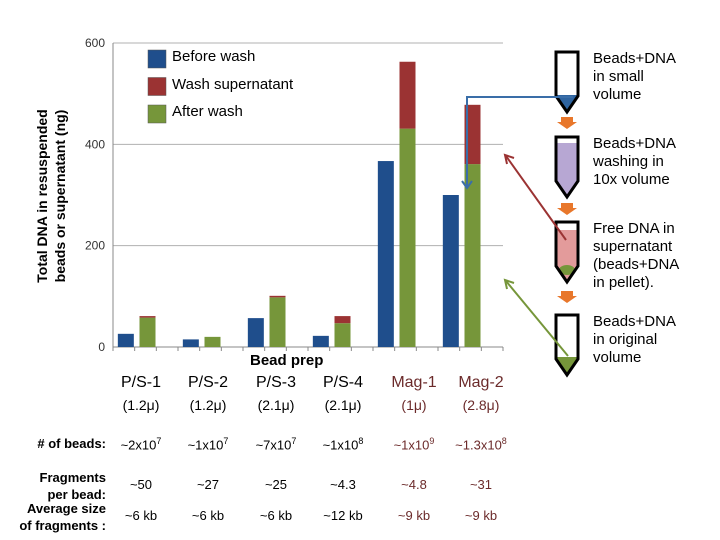  Describe the element at coordinates (536, 198) in the screenshot. I see `connector-wash-supernatant` at that location.